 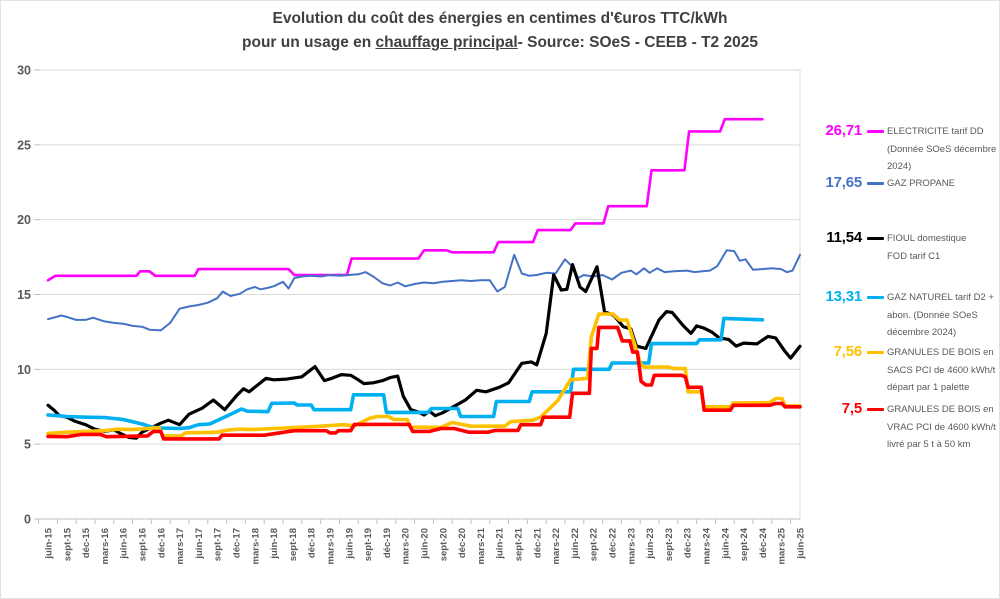 I want to click on x-axis-label: déc-19, so click(x=387, y=543).